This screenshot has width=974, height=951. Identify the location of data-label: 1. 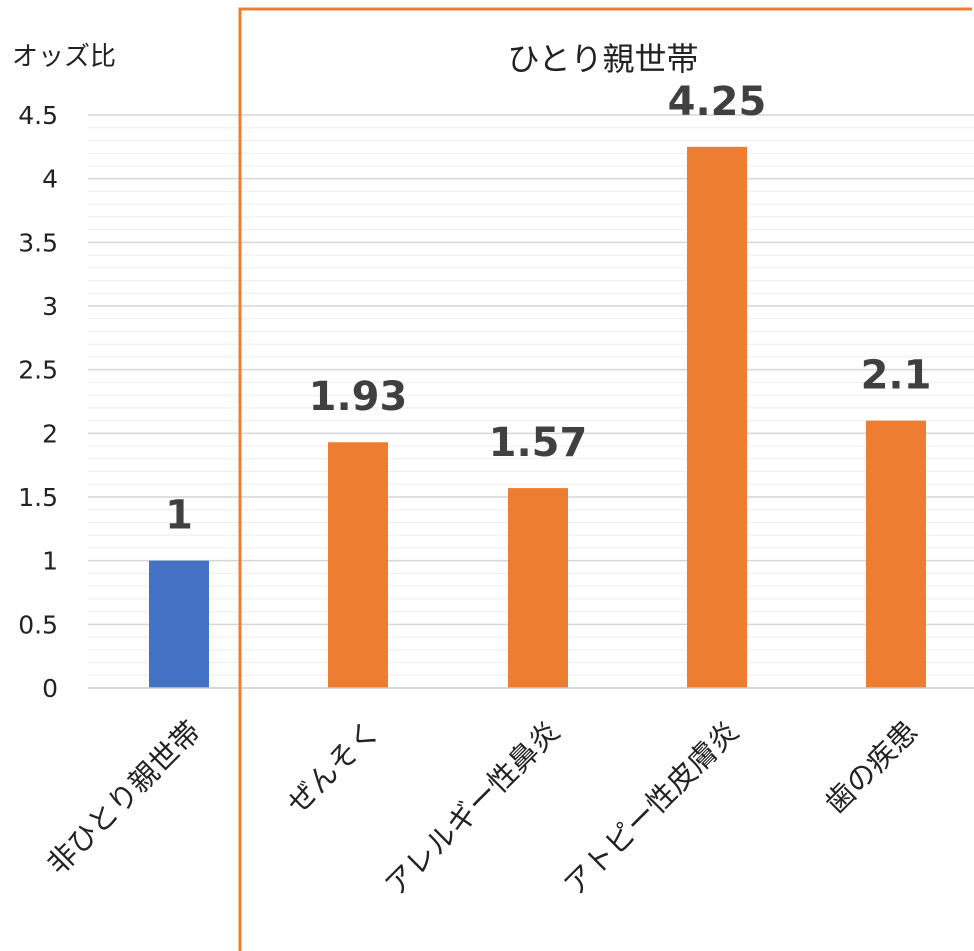
(179, 516).